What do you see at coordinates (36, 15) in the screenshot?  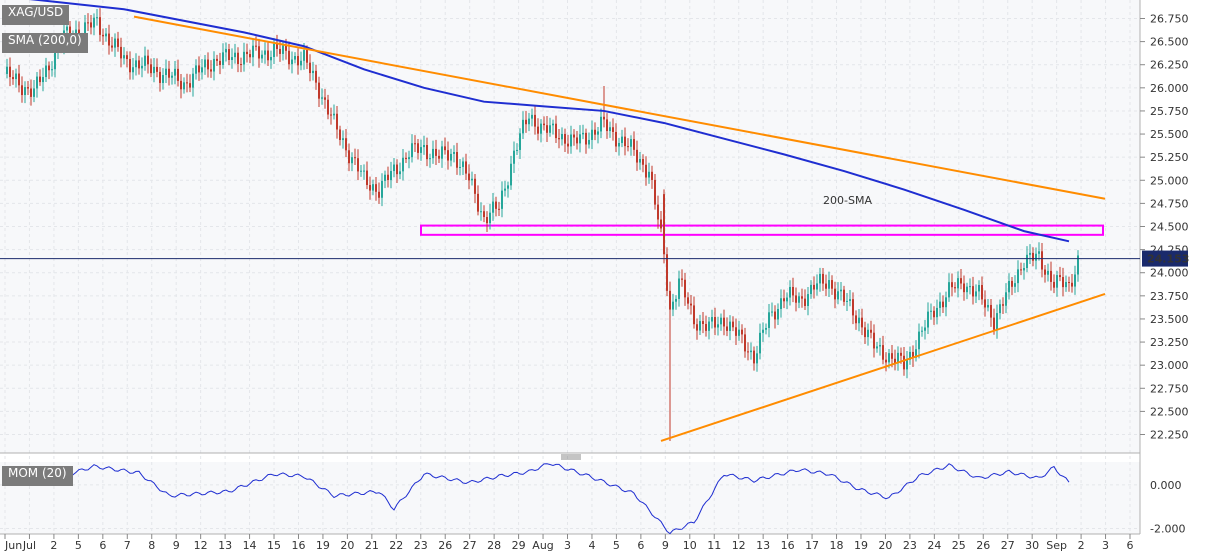 I see `symbol-label: XAG/USD` at bounding box center [36, 15].